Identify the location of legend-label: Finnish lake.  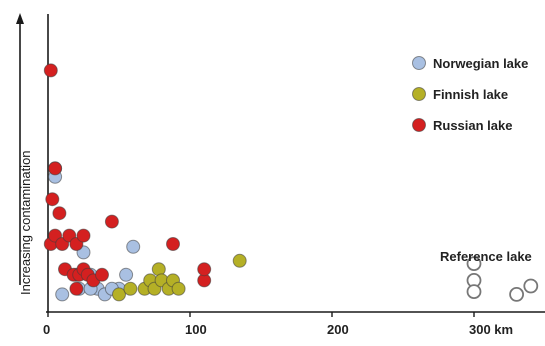
(470, 94).